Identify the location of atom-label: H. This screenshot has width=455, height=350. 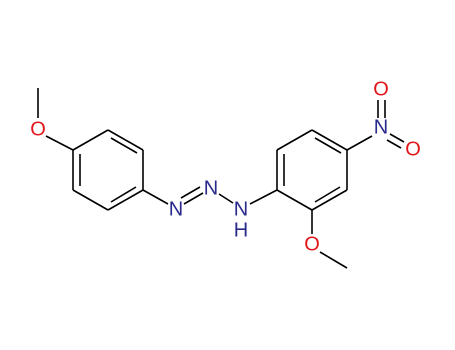
(241, 230).